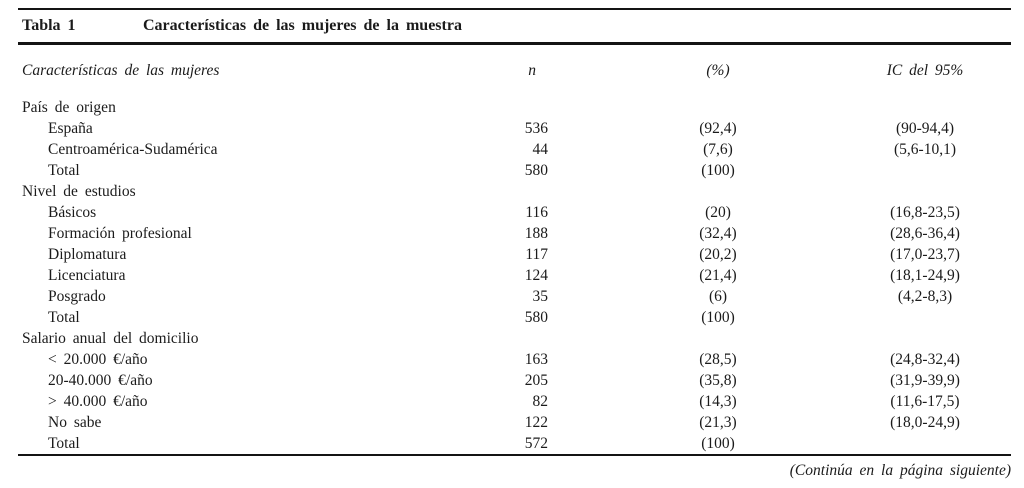 This screenshot has width=1024, height=488. I want to click on section-header-row: Nivel de estudios, so click(514, 191).